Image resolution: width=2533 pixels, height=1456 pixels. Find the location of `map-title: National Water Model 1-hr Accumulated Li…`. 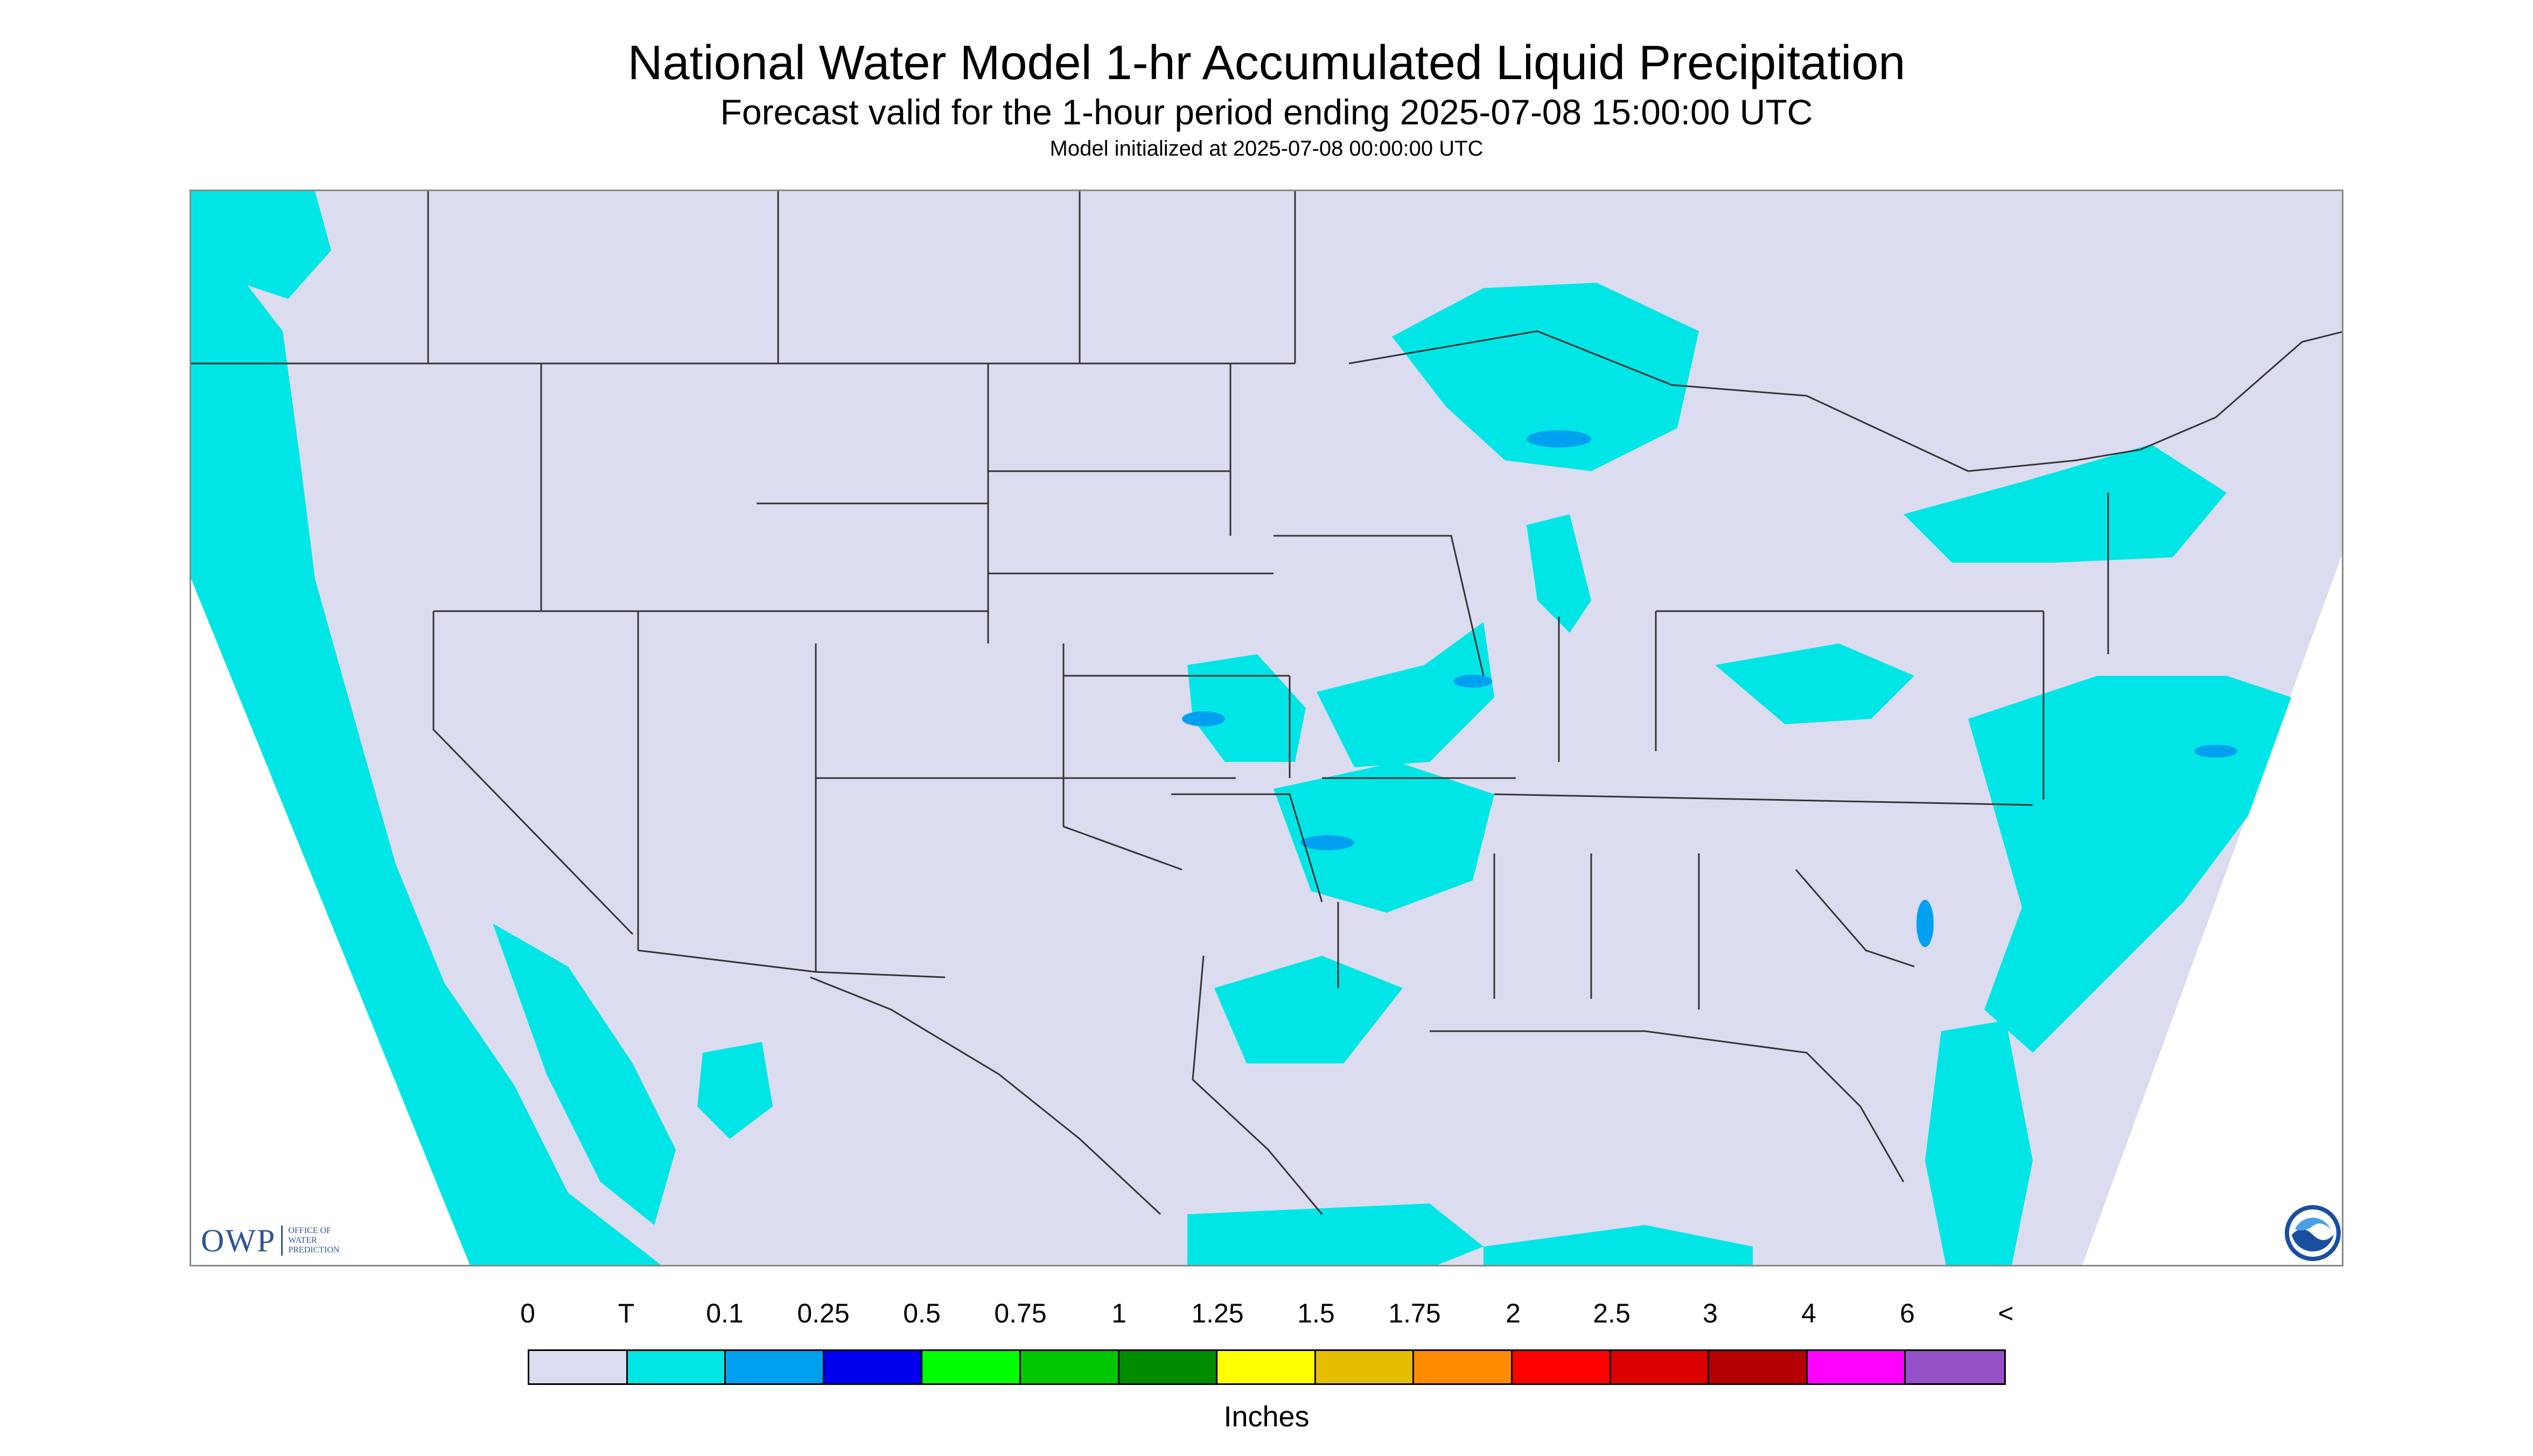

map-title: National Water Model 1-hr Accumulated Li… is located at coordinates (1266, 63).